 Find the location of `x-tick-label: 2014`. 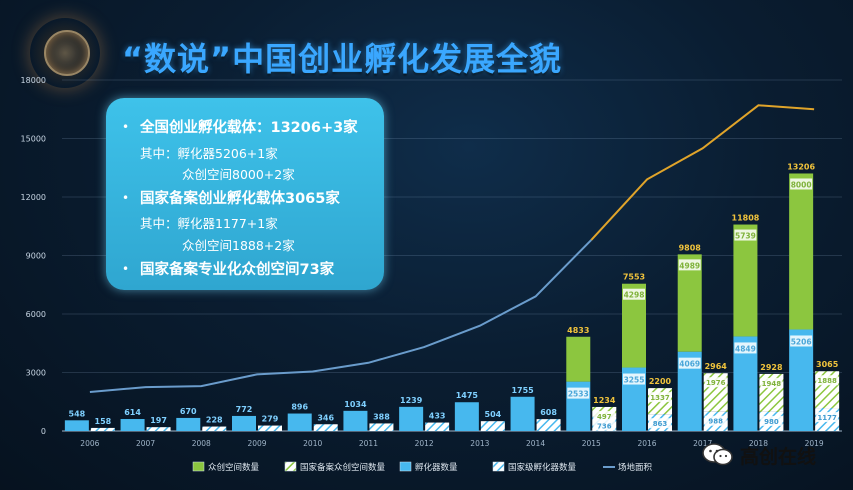

x-tick-label: 2014 is located at coordinates (535, 443).